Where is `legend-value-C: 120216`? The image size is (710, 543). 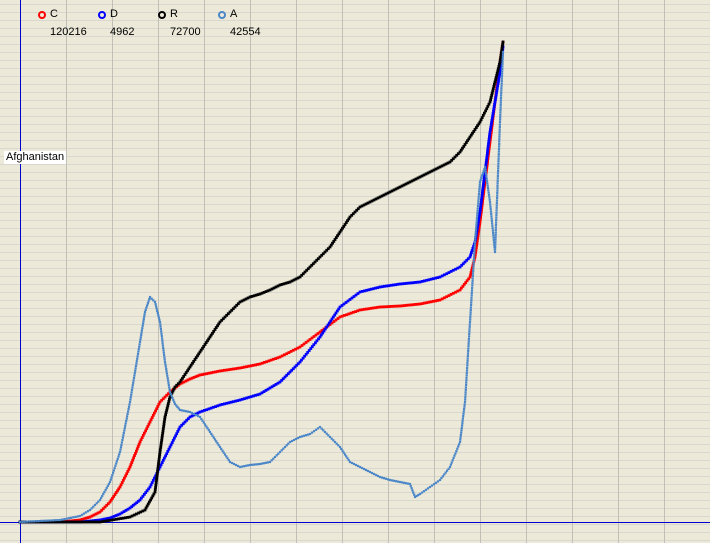
legend-value-C: 120216 is located at coordinates (68, 32).